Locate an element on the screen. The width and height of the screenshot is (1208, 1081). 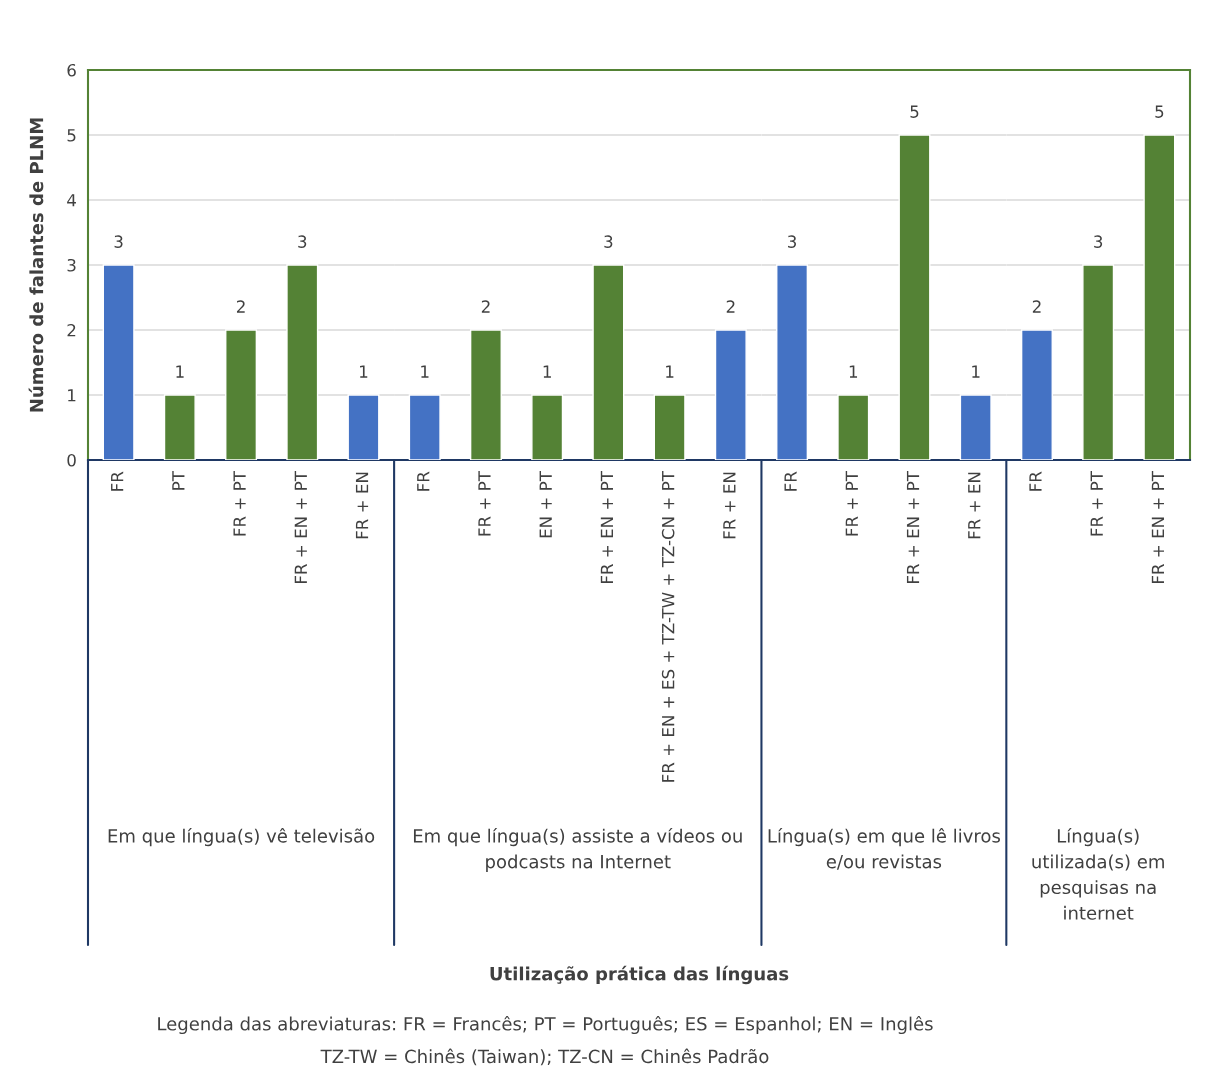
x-tick-label: EN + PT is located at coordinates (545, 504).